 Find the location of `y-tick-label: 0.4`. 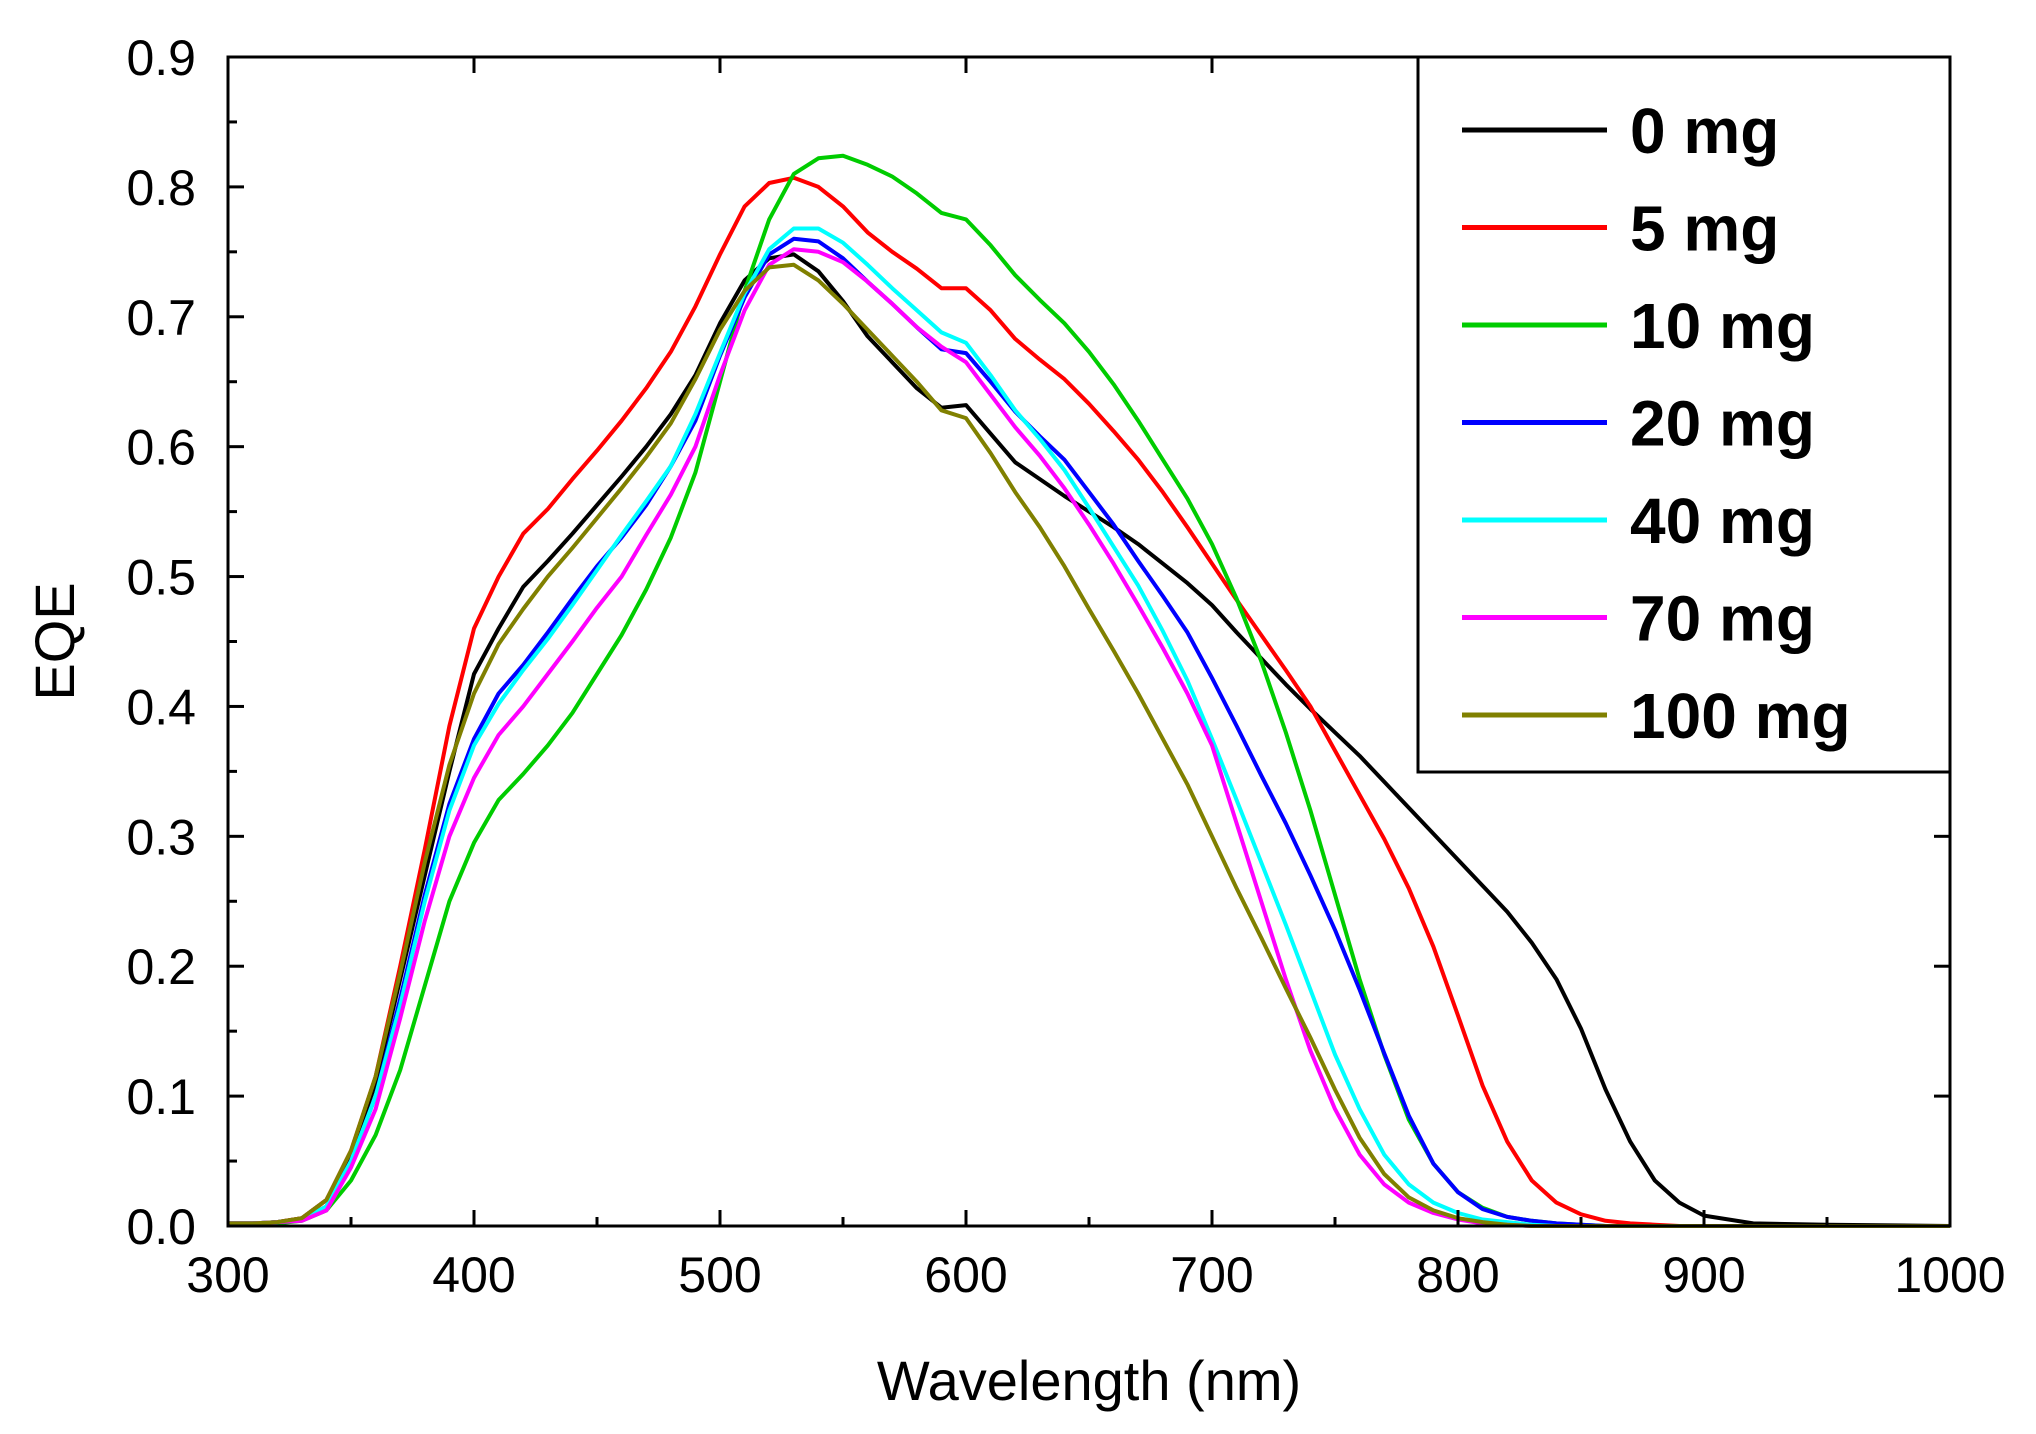

y-tick-label: 0.4 is located at coordinates (161, 707).